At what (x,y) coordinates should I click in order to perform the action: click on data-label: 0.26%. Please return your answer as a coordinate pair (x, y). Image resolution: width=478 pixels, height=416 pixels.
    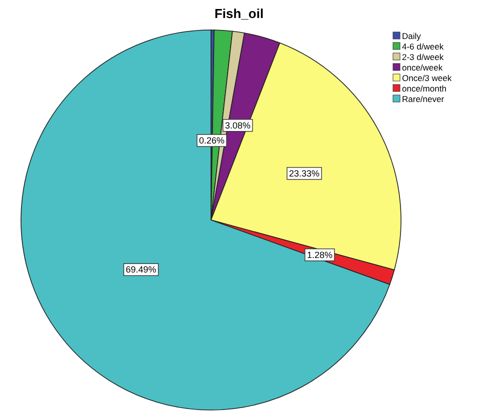
    Looking at the image, I should click on (212, 141).